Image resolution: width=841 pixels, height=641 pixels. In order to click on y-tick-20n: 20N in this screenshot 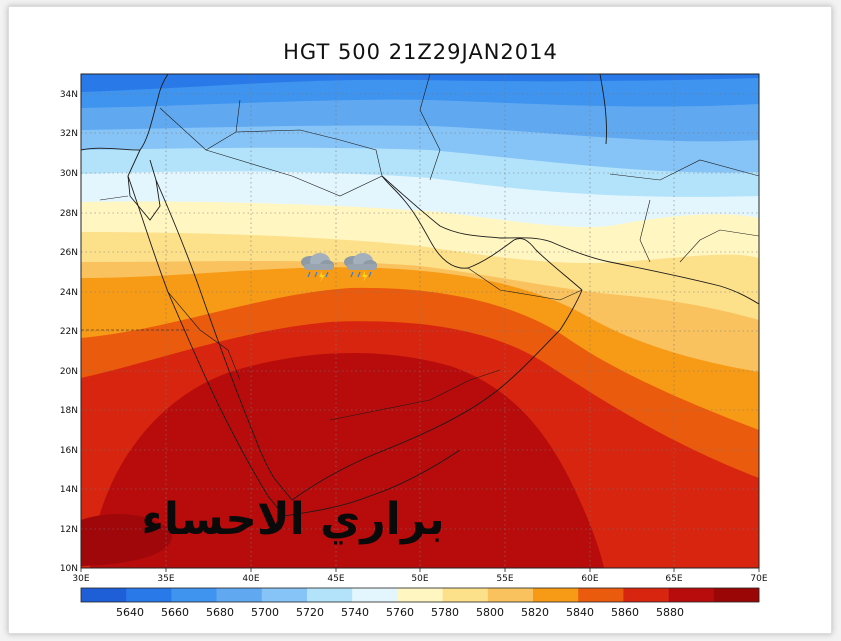, I will do `click(69, 372)`.